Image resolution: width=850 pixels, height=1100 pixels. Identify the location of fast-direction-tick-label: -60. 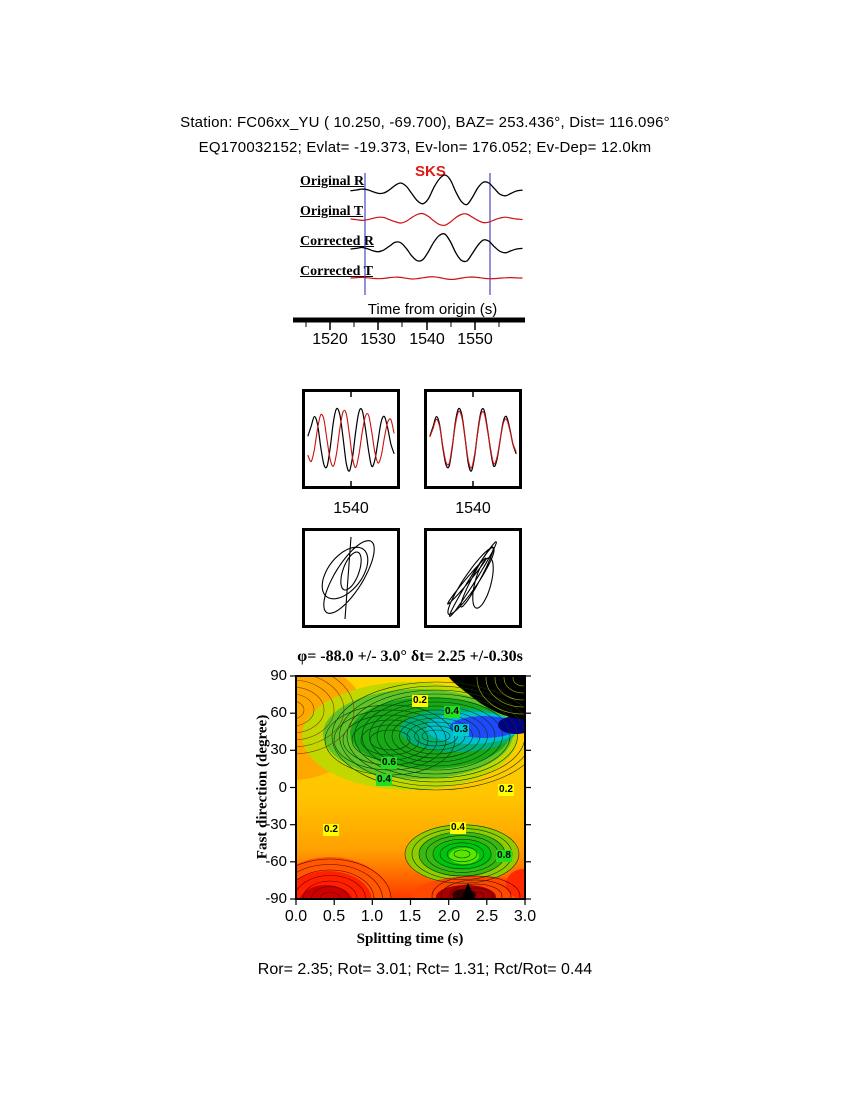
(276, 861).